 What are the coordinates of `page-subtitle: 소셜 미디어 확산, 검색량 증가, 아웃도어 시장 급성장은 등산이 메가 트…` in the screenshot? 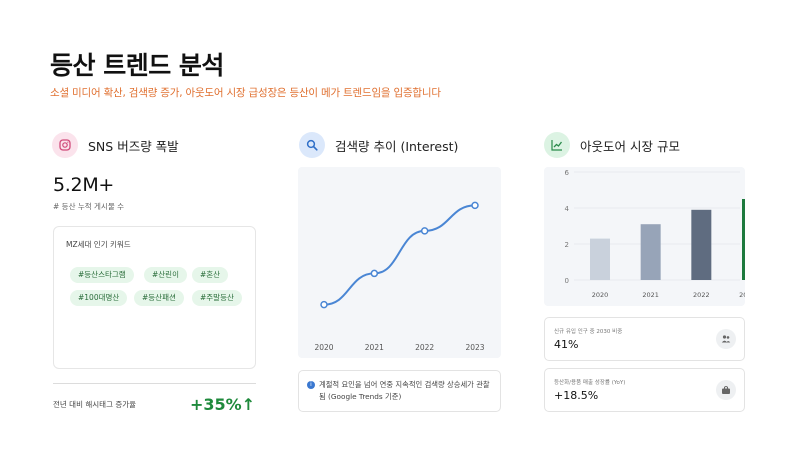 It's located at (245, 93).